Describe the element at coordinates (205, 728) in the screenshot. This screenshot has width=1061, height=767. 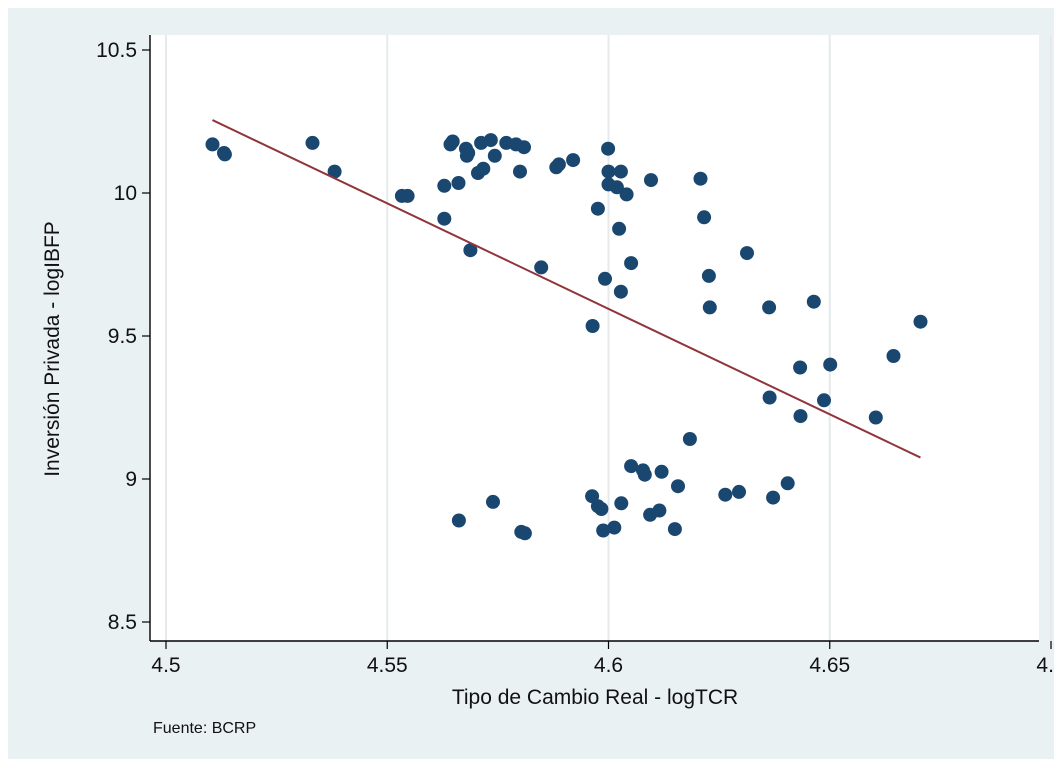
I see `source-note: Fuente: BCRP` at that location.